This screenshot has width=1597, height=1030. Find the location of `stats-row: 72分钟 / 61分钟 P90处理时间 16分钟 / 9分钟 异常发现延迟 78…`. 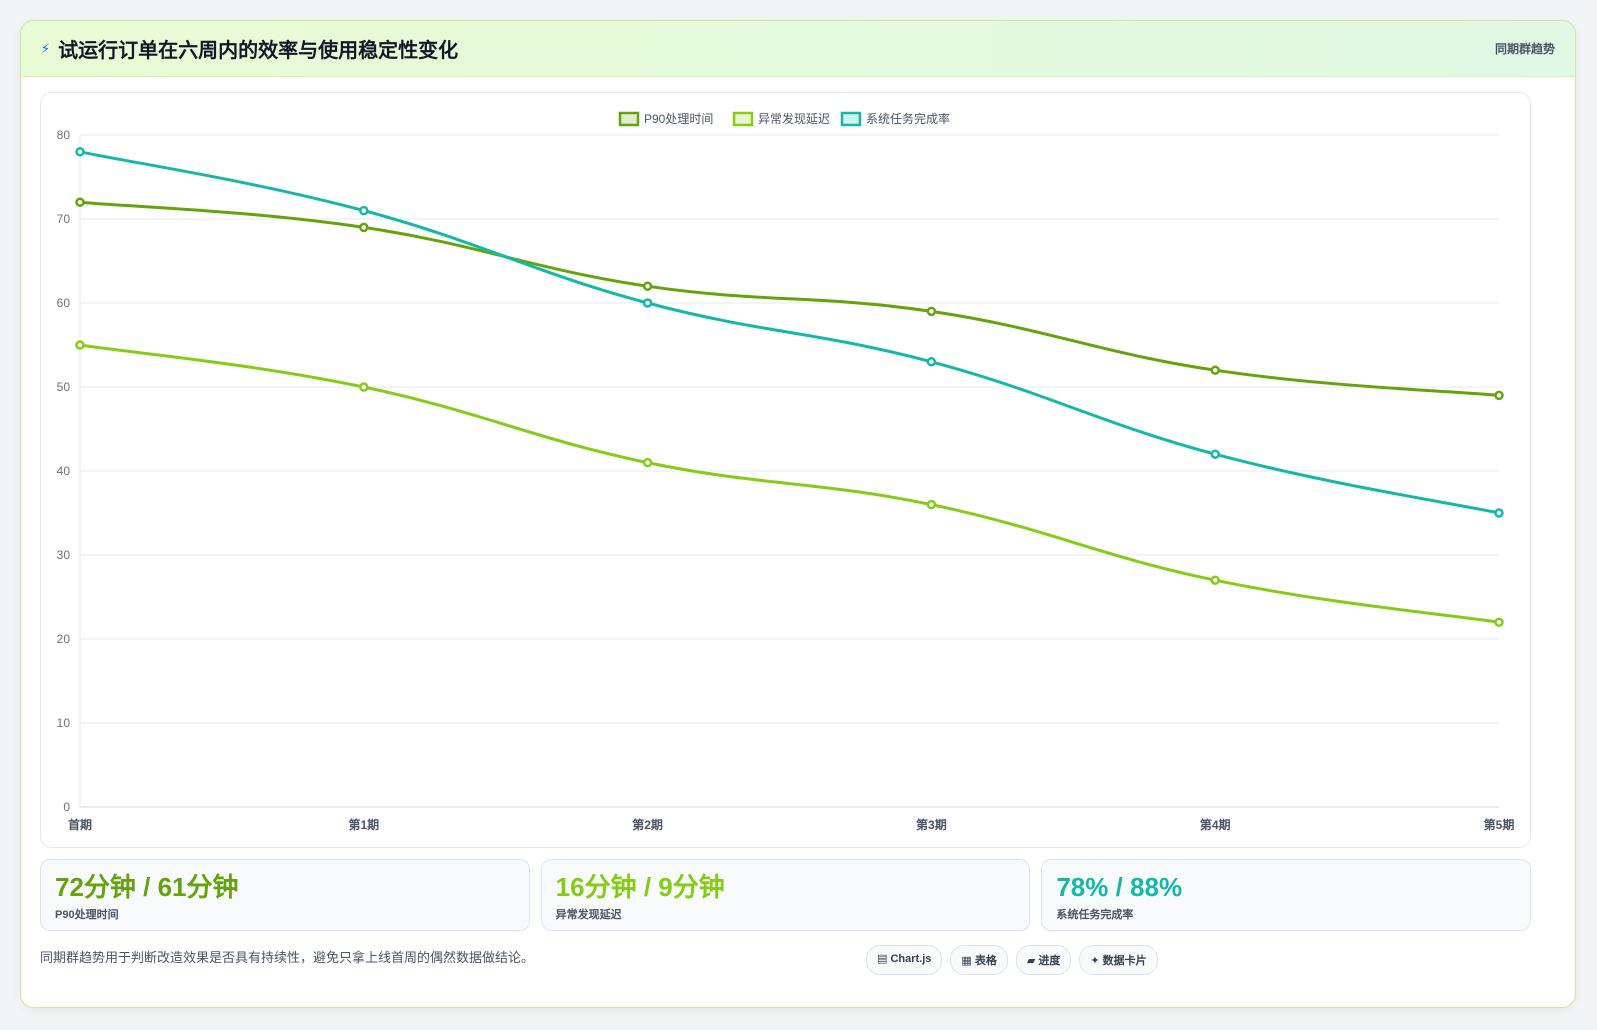

stats-row: 72分钟 / 61分钟 P90处理时间 16分钟 / 9分钟 异常发现延迟 78… is located at coordinates (786, 895).